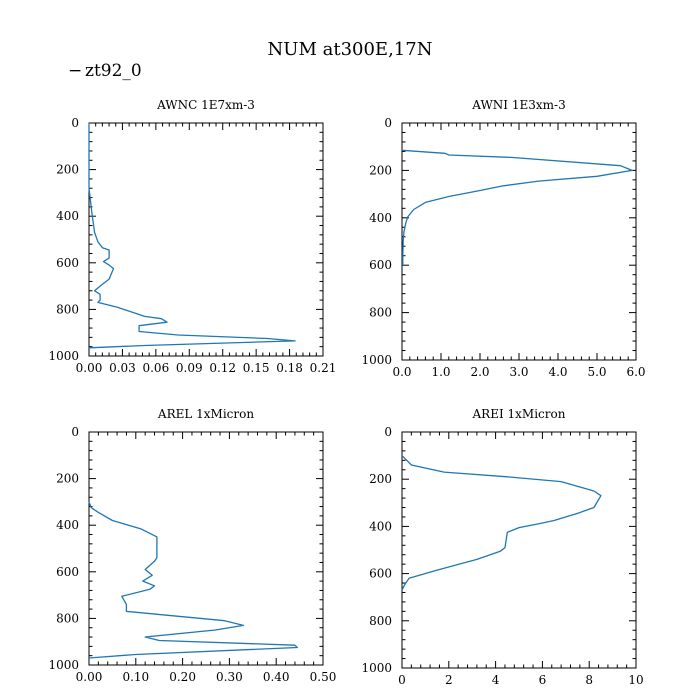 This screenshot has height=700, width=700. What do you see at coordinates (323, 677) in the screenshot?
I see `x-tick-label: 0.50` at bounding box center [323, 677].